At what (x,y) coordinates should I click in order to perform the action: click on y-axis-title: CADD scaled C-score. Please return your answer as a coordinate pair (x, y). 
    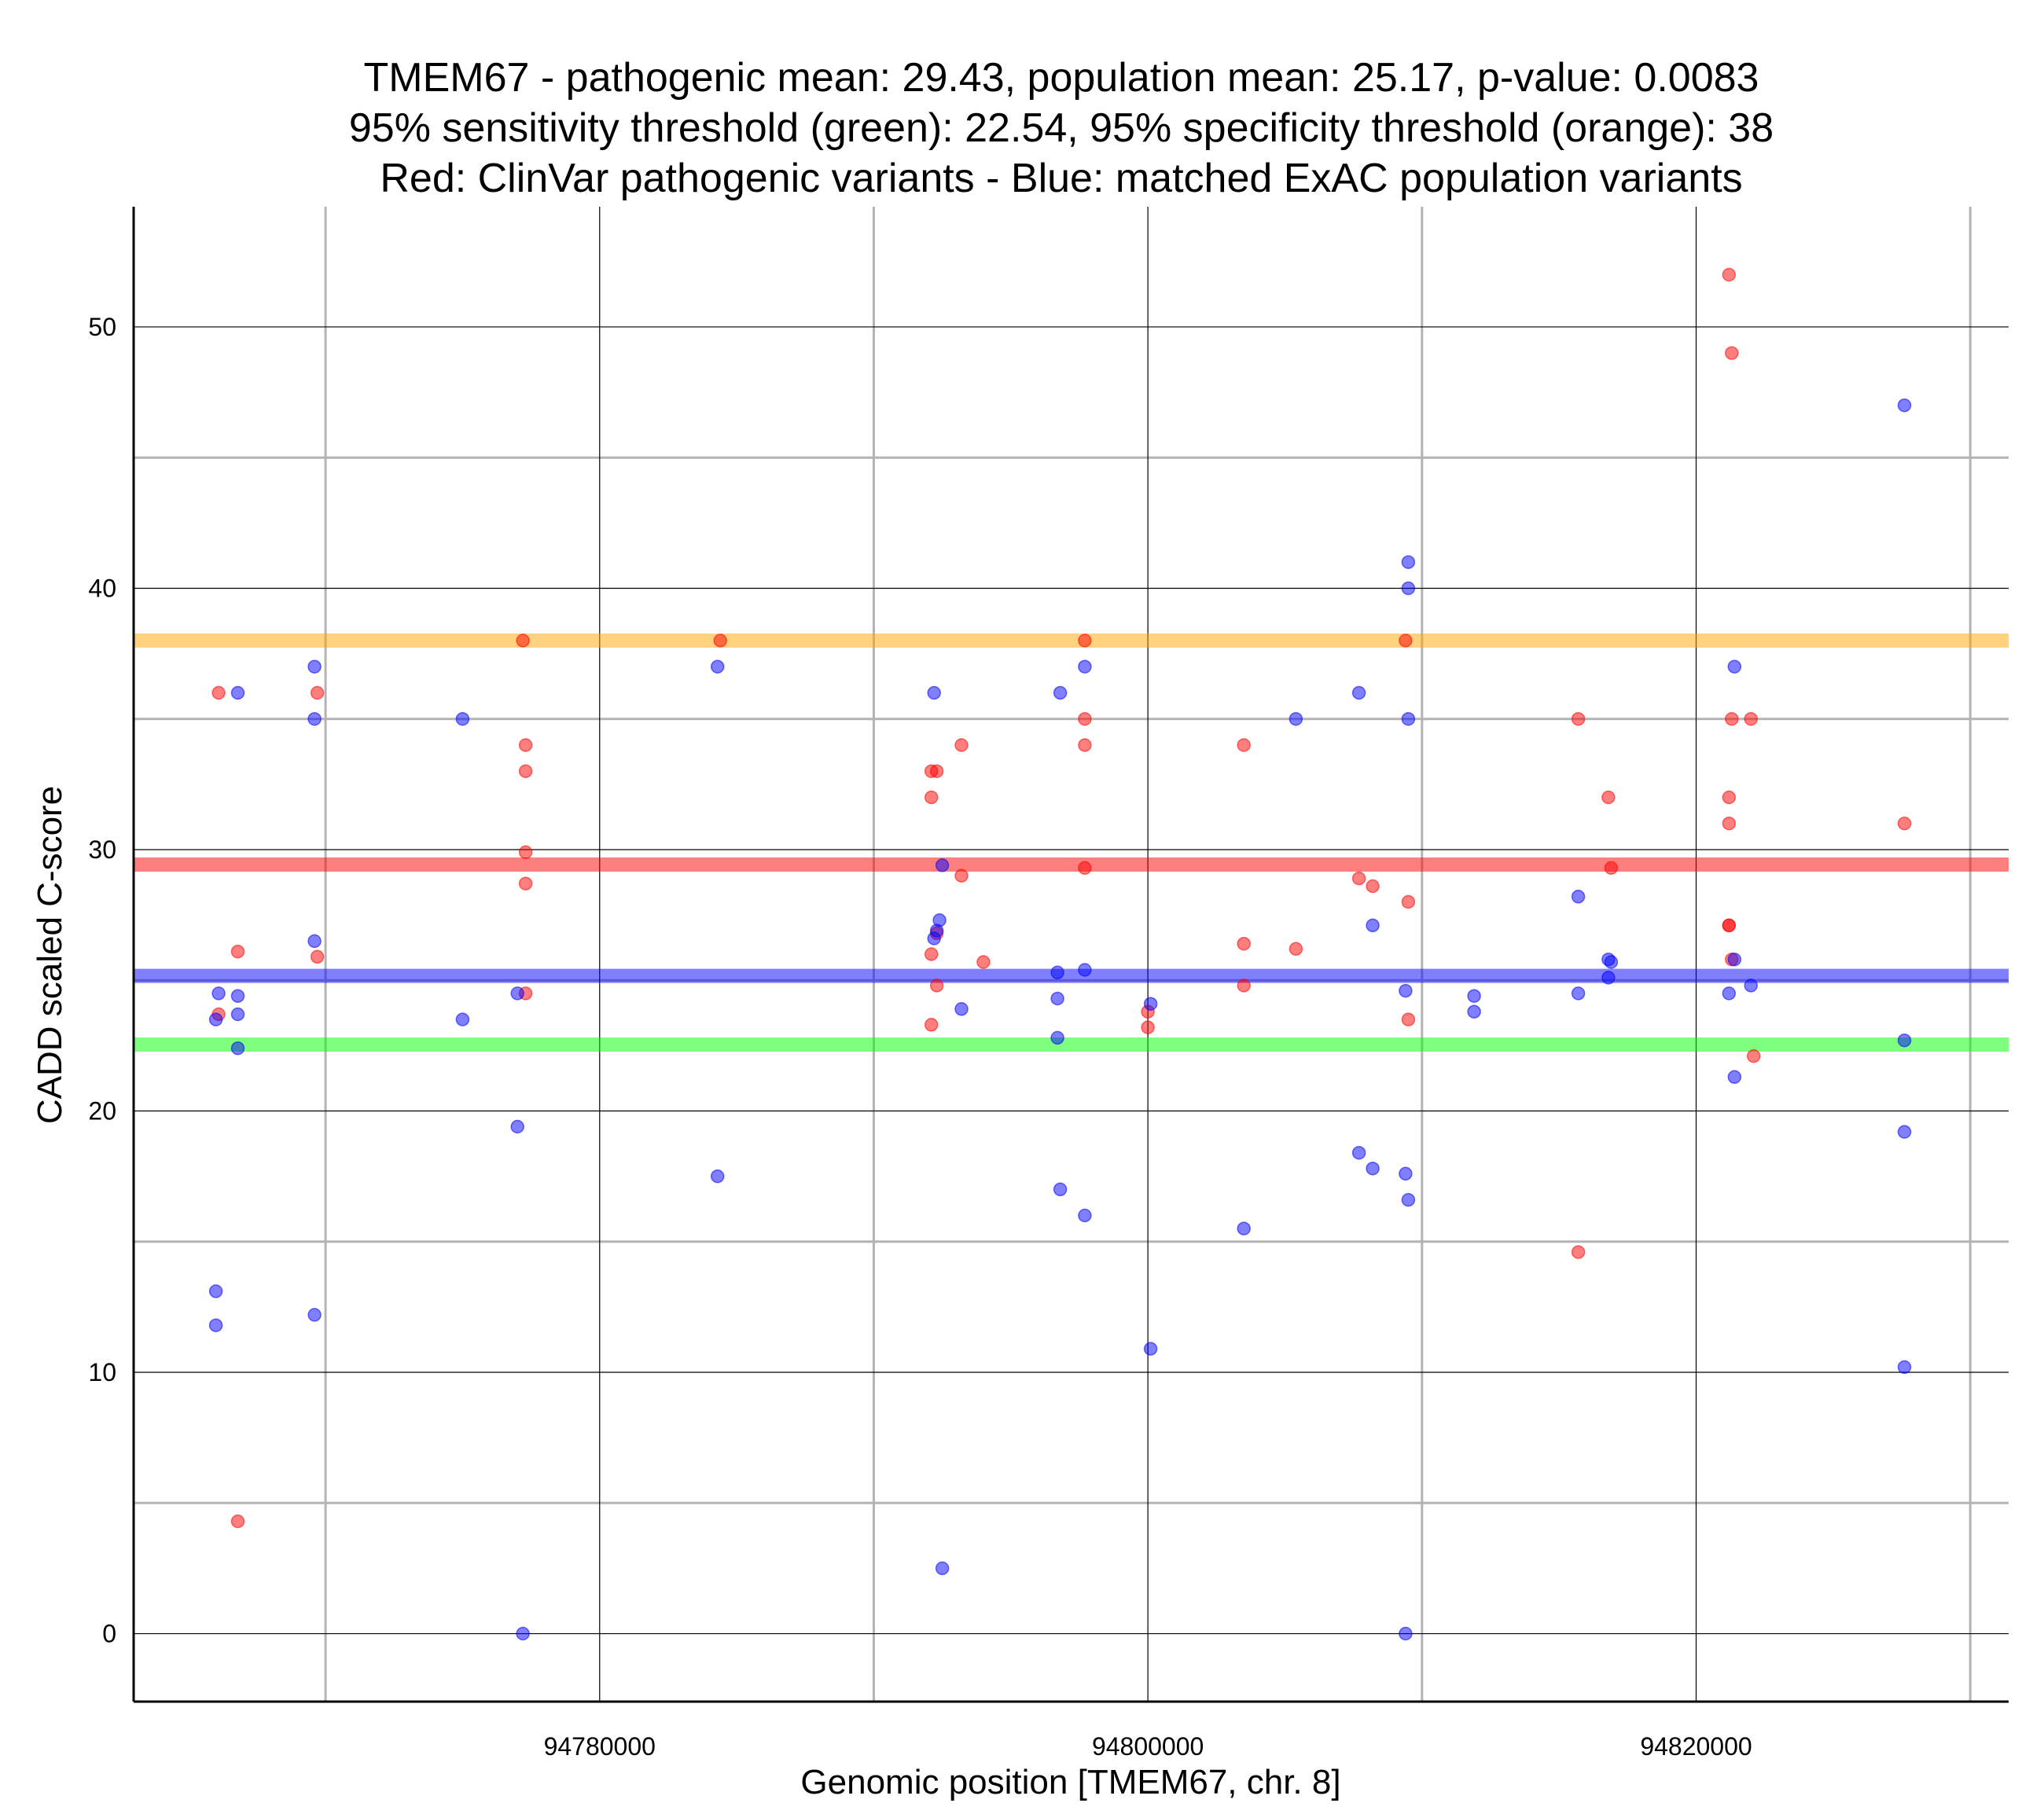
    Looking at the image, I should click on (50, 955).